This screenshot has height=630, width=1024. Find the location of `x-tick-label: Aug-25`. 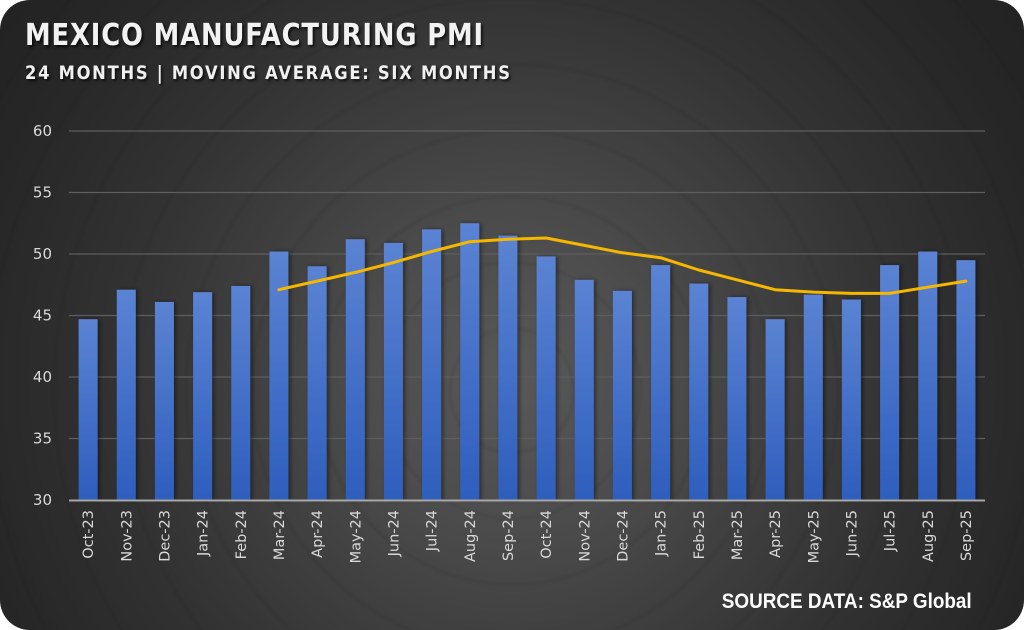

x-tick-label: Aug-25 is located at coordinates (929, 536).